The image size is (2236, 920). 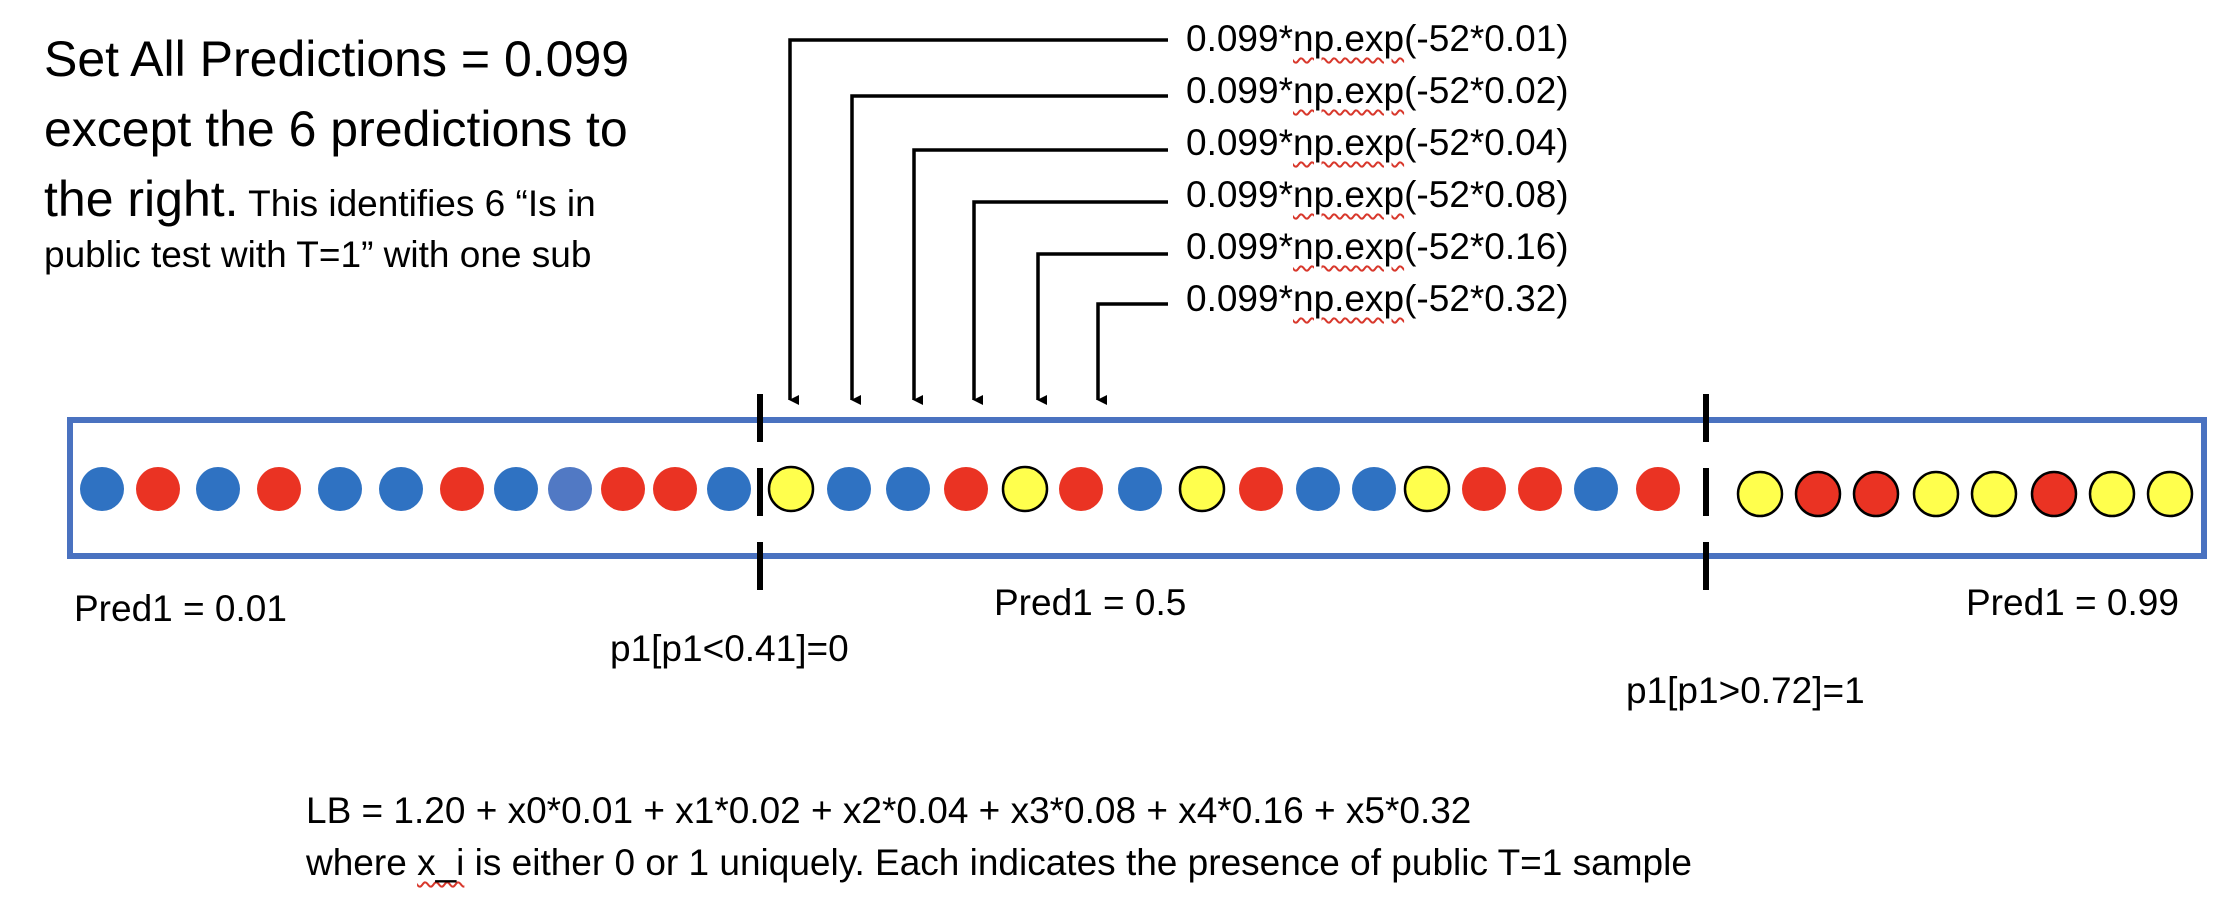 I want to click on title-line-4: public test with T=1” with one sub, so click(x=318, y=254).